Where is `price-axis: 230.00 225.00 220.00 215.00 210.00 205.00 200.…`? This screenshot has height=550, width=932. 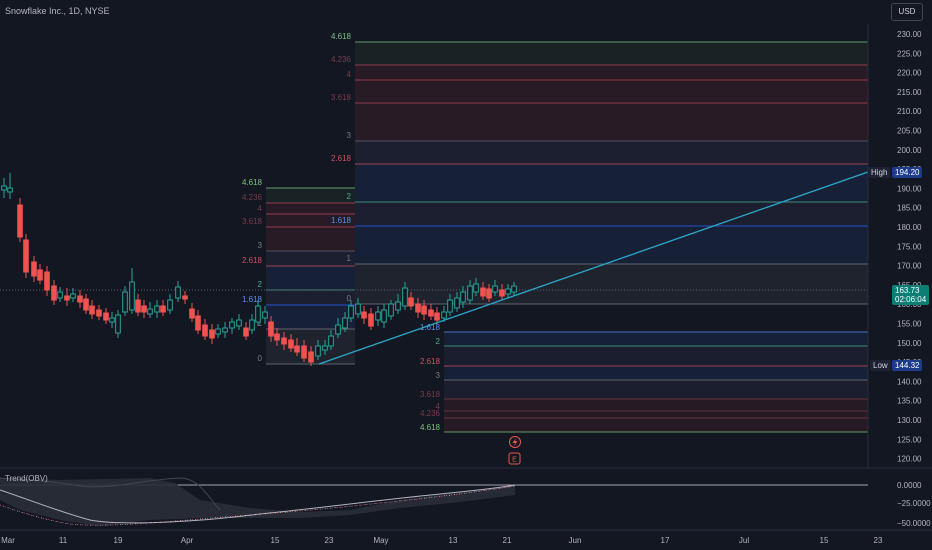 price-axis: 230.00 225.00 220.00 215.00 210.00 205.00 200.… is located at coordinates (894, 246).